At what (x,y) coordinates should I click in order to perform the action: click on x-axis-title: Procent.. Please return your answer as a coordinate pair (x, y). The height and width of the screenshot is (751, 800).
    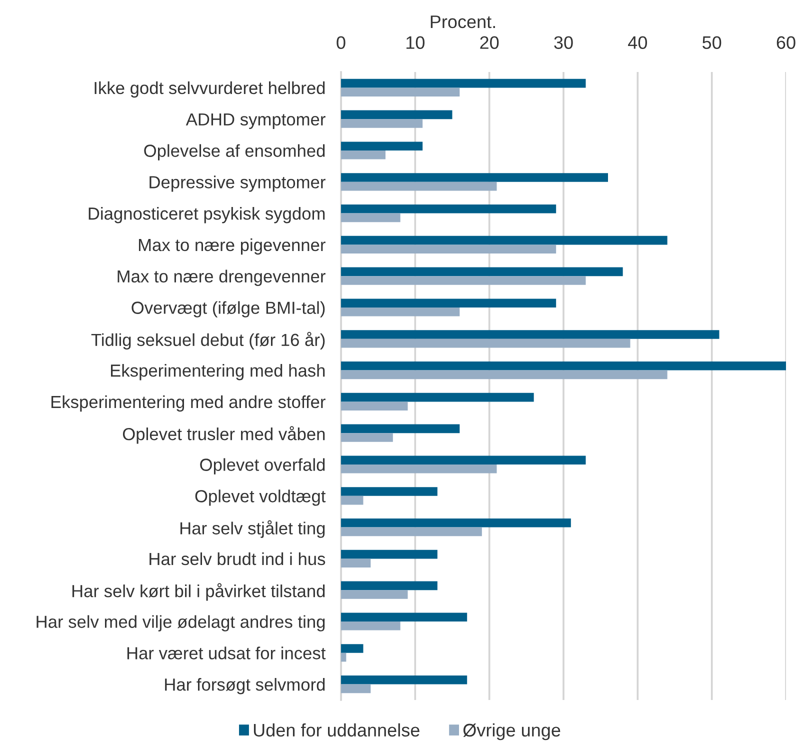
    Looking at the image, I should click on (462, 22).